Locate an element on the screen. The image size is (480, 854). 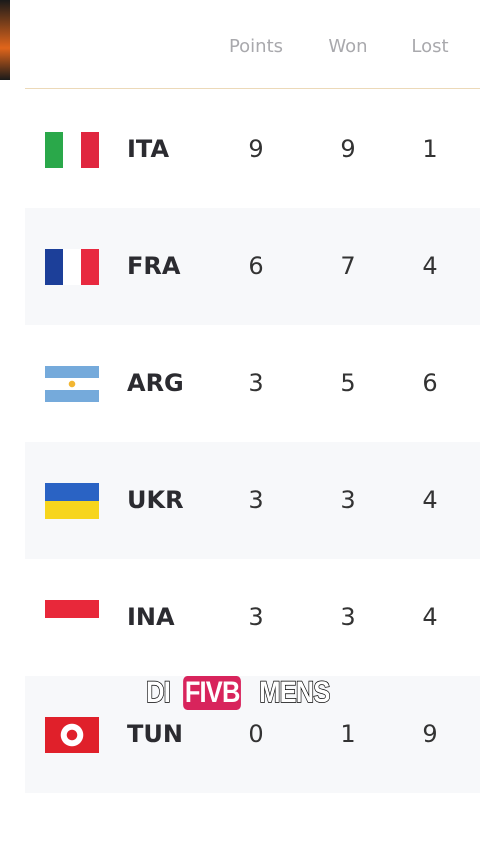
table-row: ITA 9 9 1 is located at coordinates (252, 149).